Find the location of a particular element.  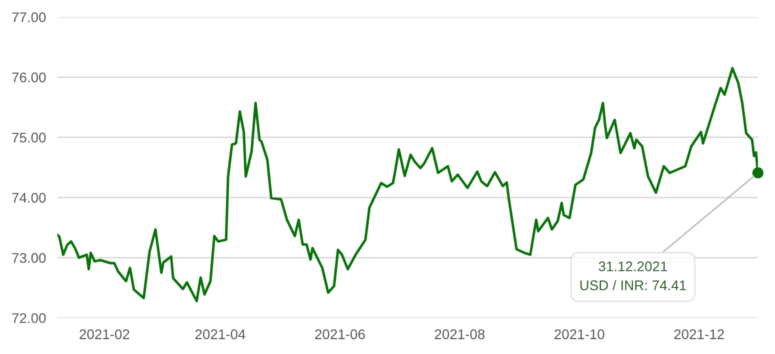

y-tick-label: 72.00 is located at coordinates (29, 318).